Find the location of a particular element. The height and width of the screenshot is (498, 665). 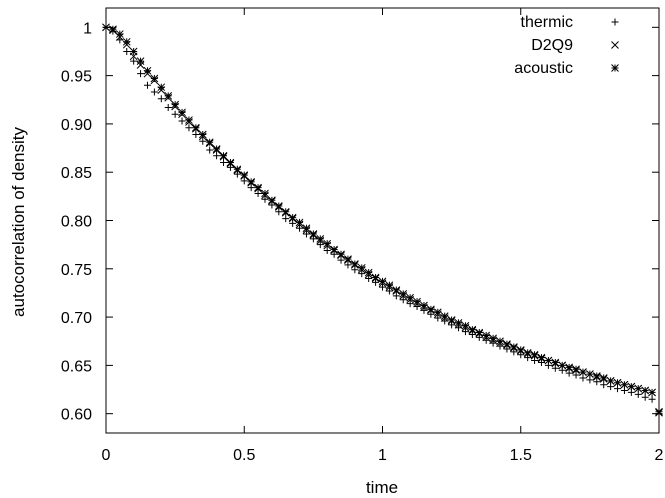

y-tick-label: 0.75 is located at coordinates (76, 270).